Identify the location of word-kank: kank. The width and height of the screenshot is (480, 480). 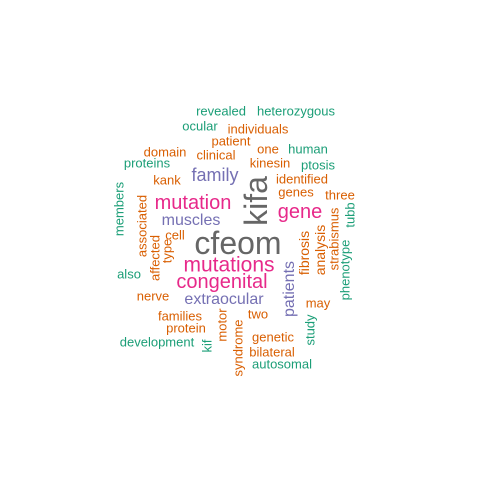
(167, 180).